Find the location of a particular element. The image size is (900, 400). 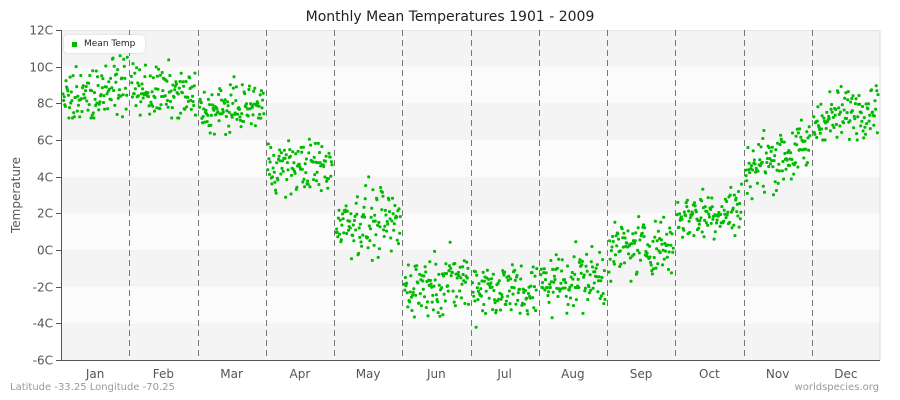

x-axis-ticks: Jan Feb Mar Apr May Jun Jul Aug Sep Oct Nov Dec is located at coordinates (471, 374).